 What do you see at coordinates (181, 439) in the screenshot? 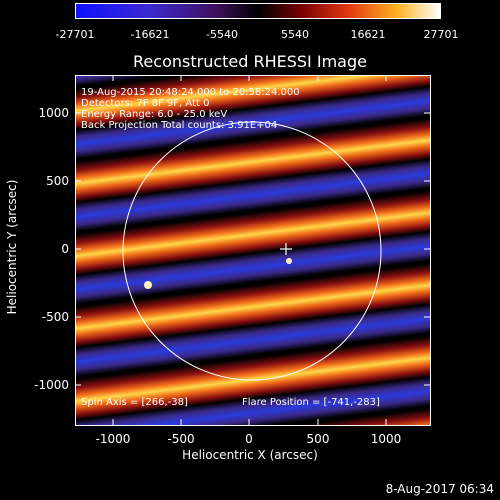
I see `x-tick-label: -500` at bounding box center [181, 439].